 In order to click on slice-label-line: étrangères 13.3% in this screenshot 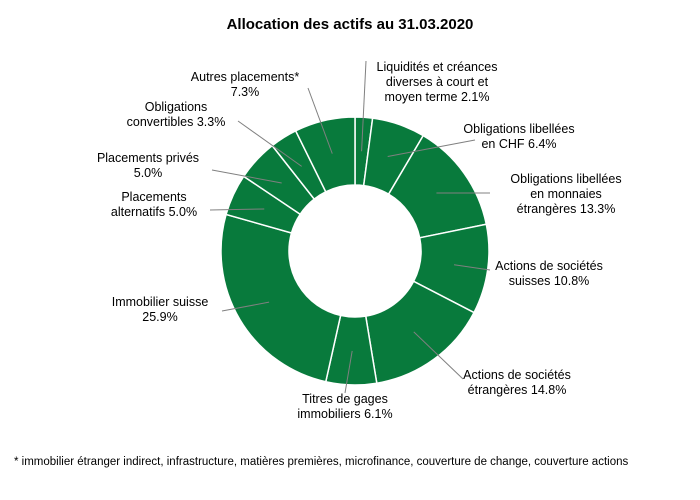, I will do `click(566, 209)`.